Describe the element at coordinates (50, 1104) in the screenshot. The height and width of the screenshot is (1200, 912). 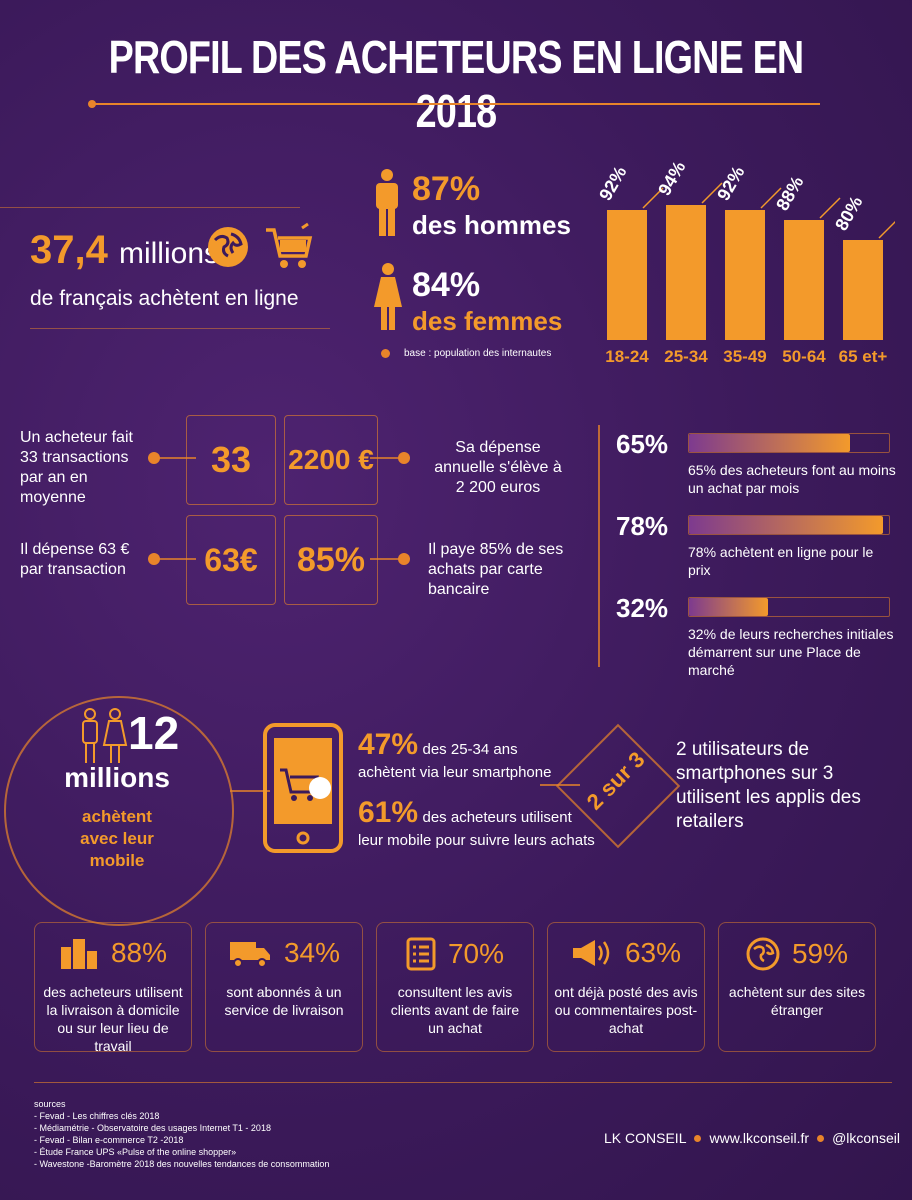
I see `sources-heading: sources` at that location.